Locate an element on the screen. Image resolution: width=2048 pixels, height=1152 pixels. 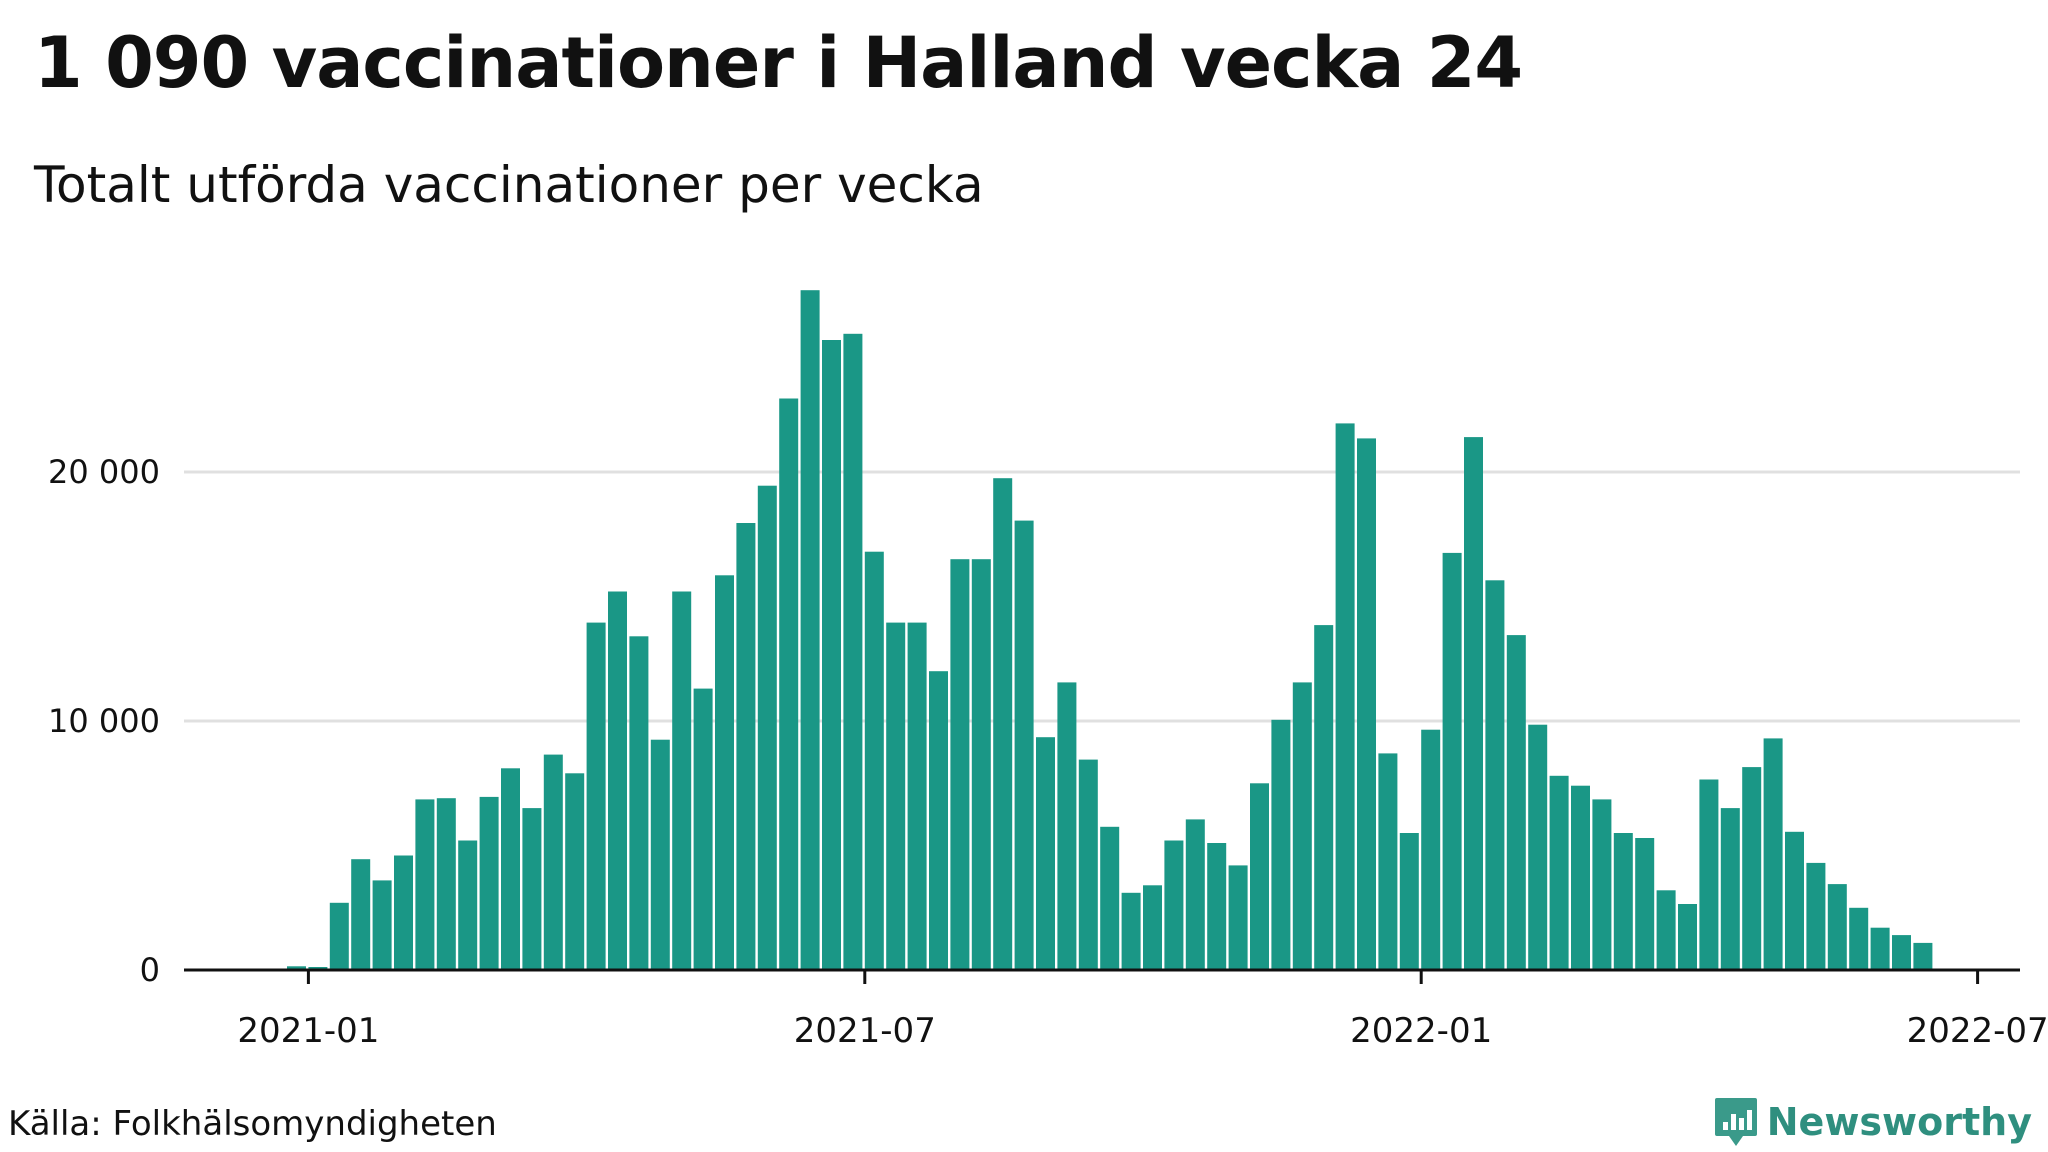
x-tick-label: 2021-07 is located at coordinates (865, 1031).